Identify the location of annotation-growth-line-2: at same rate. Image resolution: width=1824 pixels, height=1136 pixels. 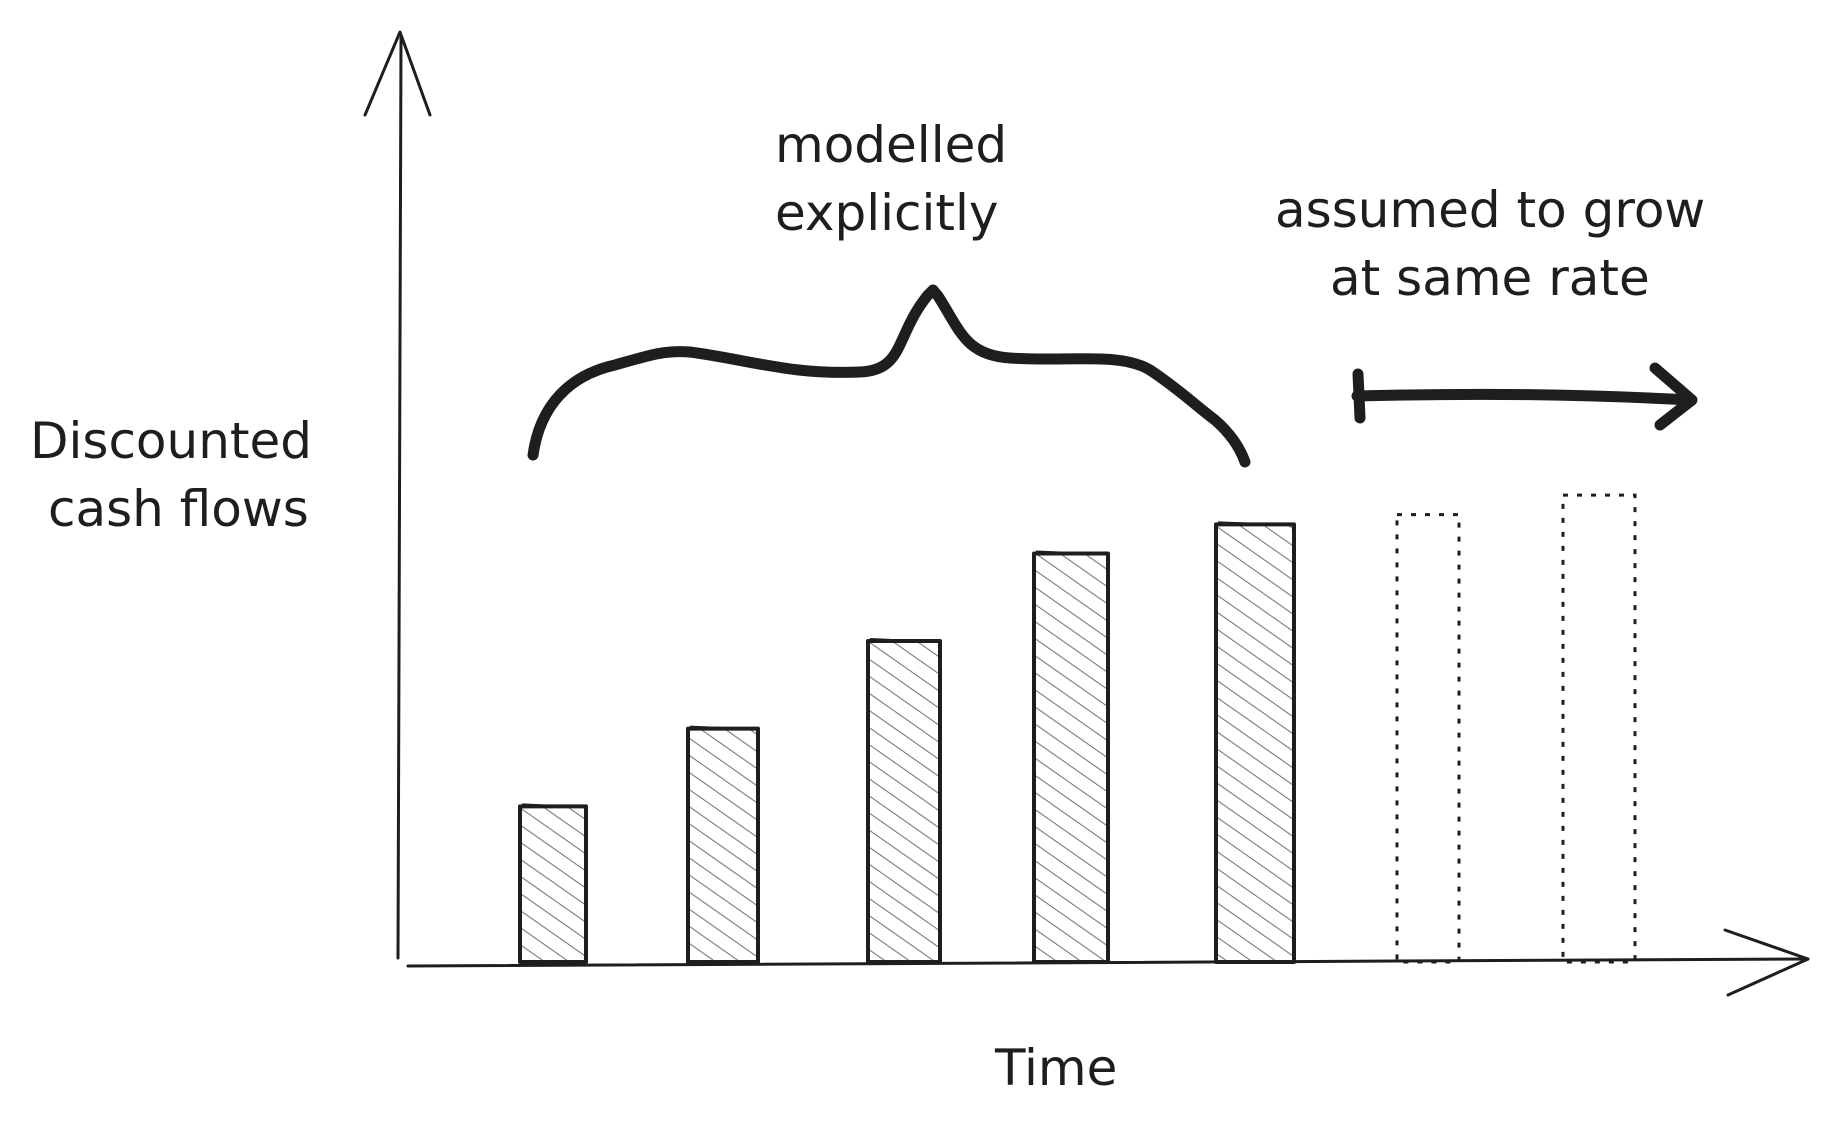
(1490, 277).